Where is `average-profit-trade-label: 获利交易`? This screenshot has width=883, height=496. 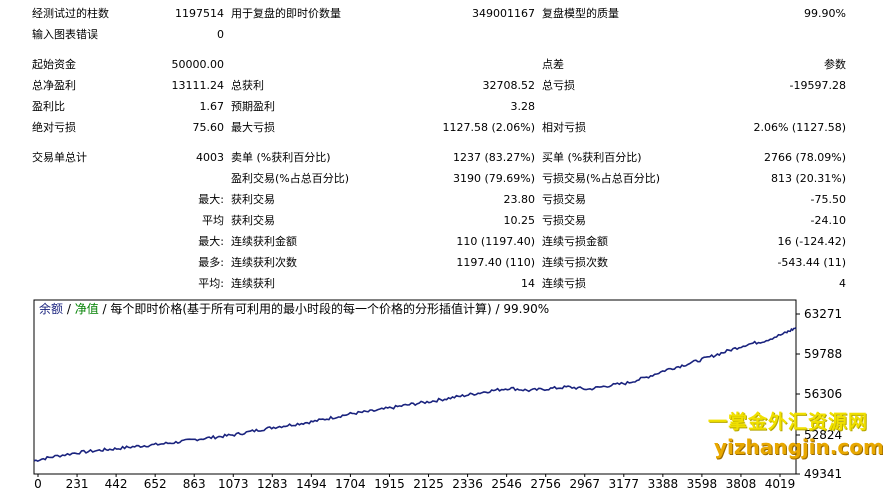 average-profit-trade-label: 获利交易 is located at coordinates (253, 220).